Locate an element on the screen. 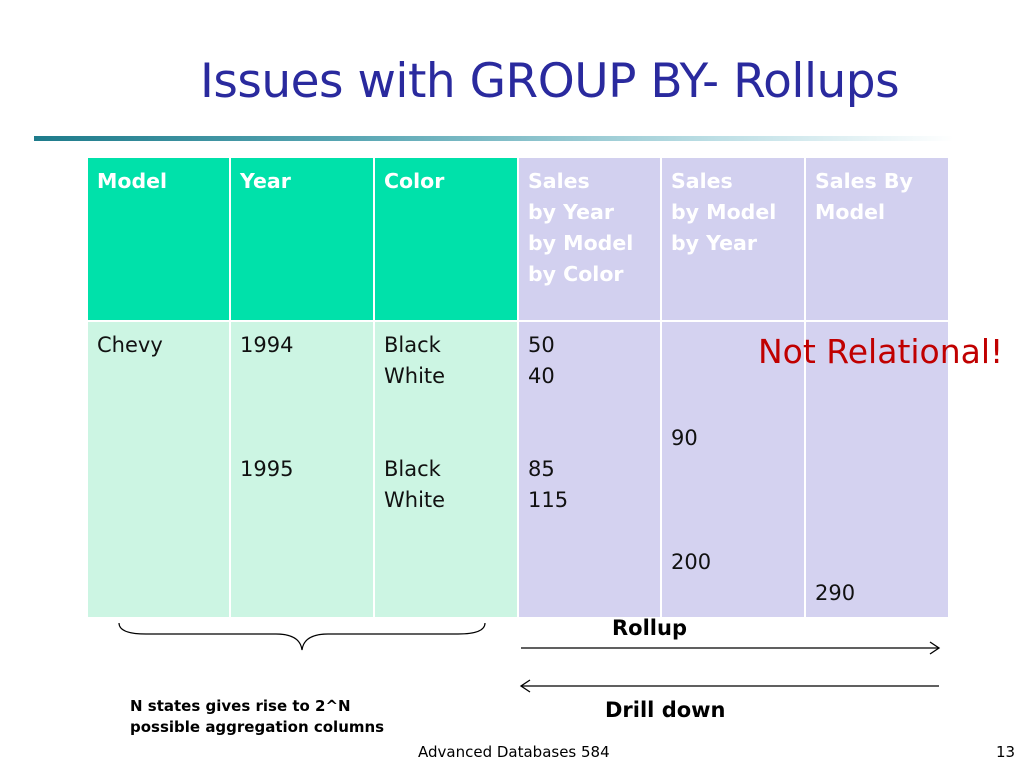 This screenshot has width=1024, height=768. header-sales-by-year-model-color: Sales by Year by Model by Color is located at coordinates (589, 239).